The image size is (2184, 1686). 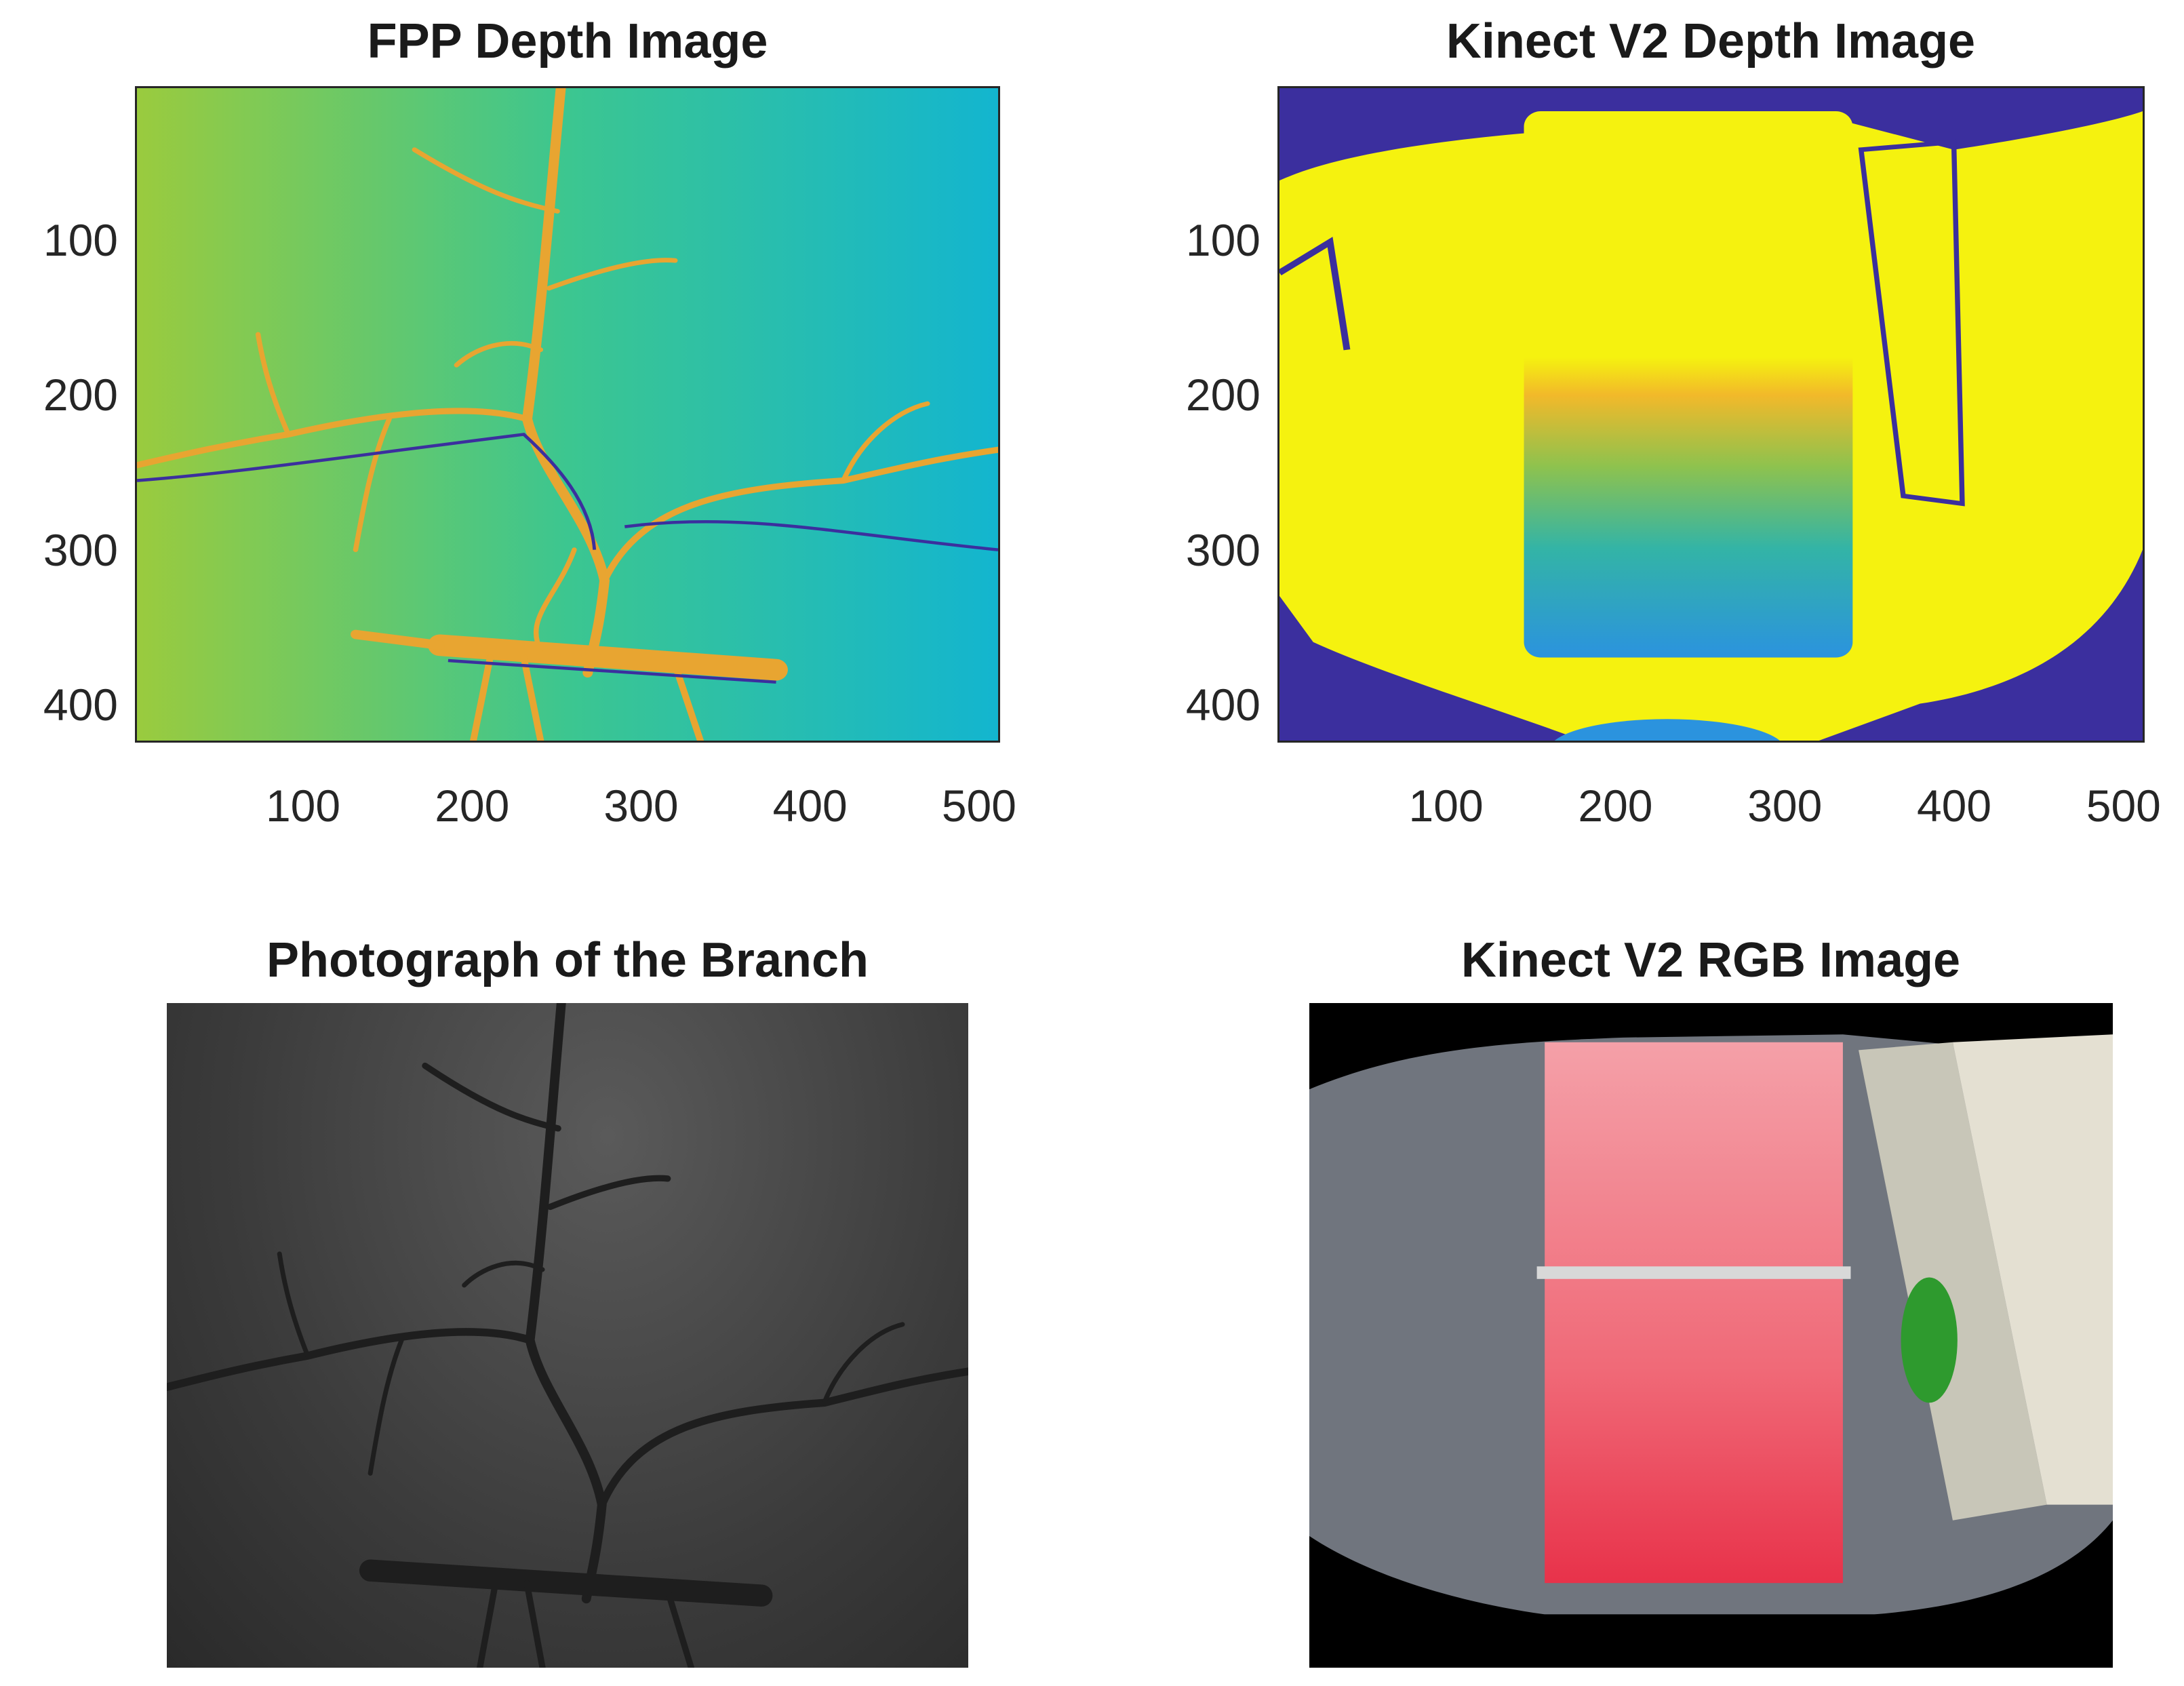 What do you see at coordinates (567, 960) in the screenshot?
I see `photograph-title: Photograph of the Branch` at bounding box center [567, 960].